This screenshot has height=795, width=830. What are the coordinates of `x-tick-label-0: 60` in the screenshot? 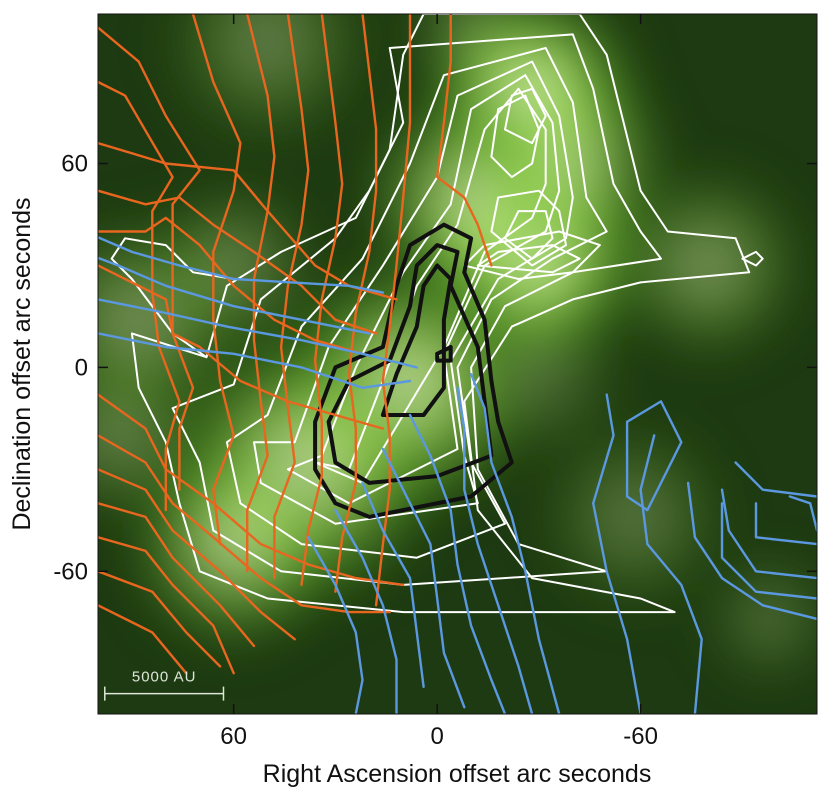 It's located at (233, 736).